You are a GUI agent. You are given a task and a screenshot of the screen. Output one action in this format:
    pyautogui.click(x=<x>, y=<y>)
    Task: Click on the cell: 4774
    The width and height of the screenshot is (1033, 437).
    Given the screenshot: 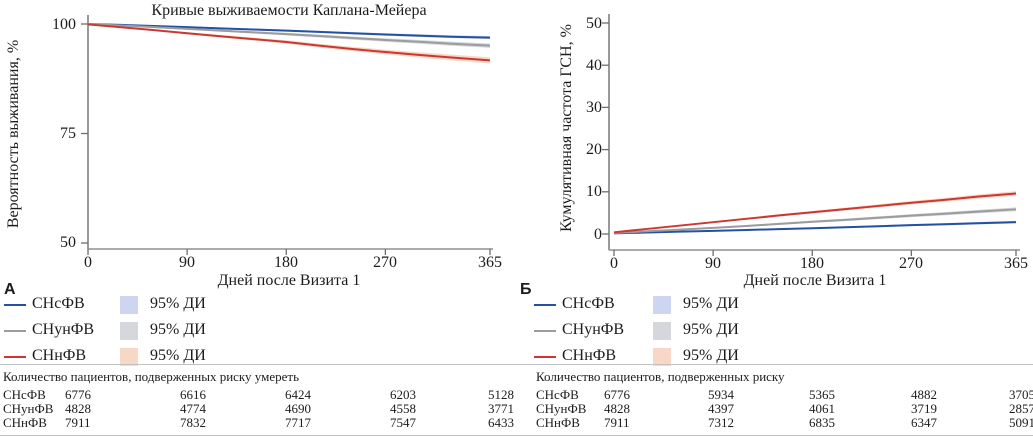 What is the action you would take?
    pyautogui.click(x=193, y=408)
    